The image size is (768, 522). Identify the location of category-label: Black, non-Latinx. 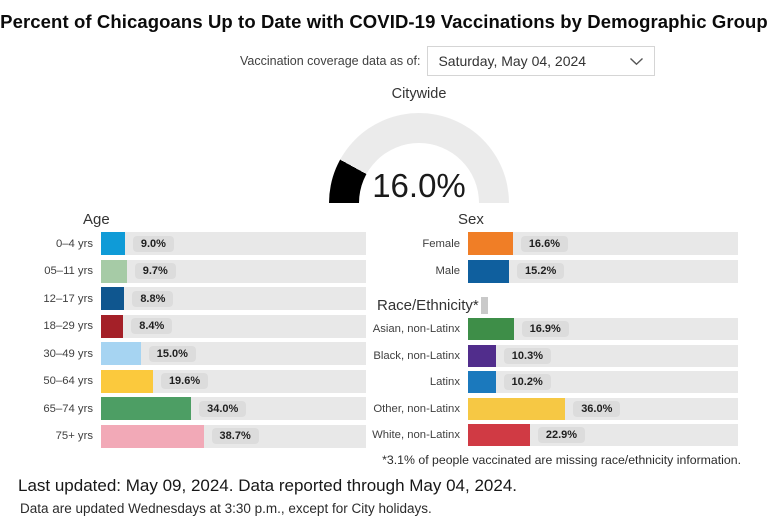
(416, 355).